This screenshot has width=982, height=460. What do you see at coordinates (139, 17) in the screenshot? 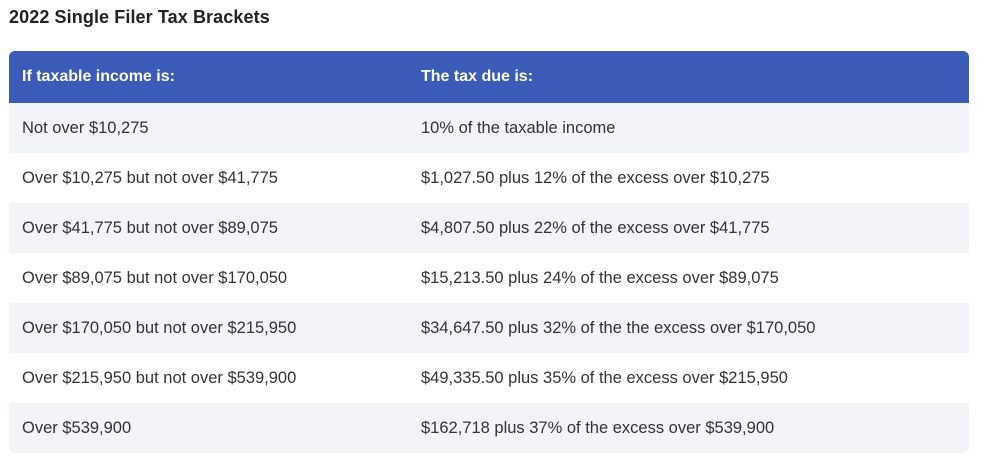
I see `page-title: 2022 Single Filer Tax Brackets` at bounding box center [139, 17].